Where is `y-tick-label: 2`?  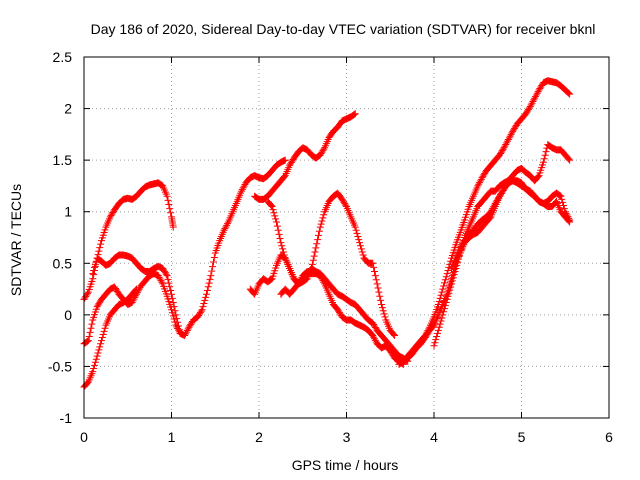
y-tick-label: 2 is located at coordinates (68, 109).